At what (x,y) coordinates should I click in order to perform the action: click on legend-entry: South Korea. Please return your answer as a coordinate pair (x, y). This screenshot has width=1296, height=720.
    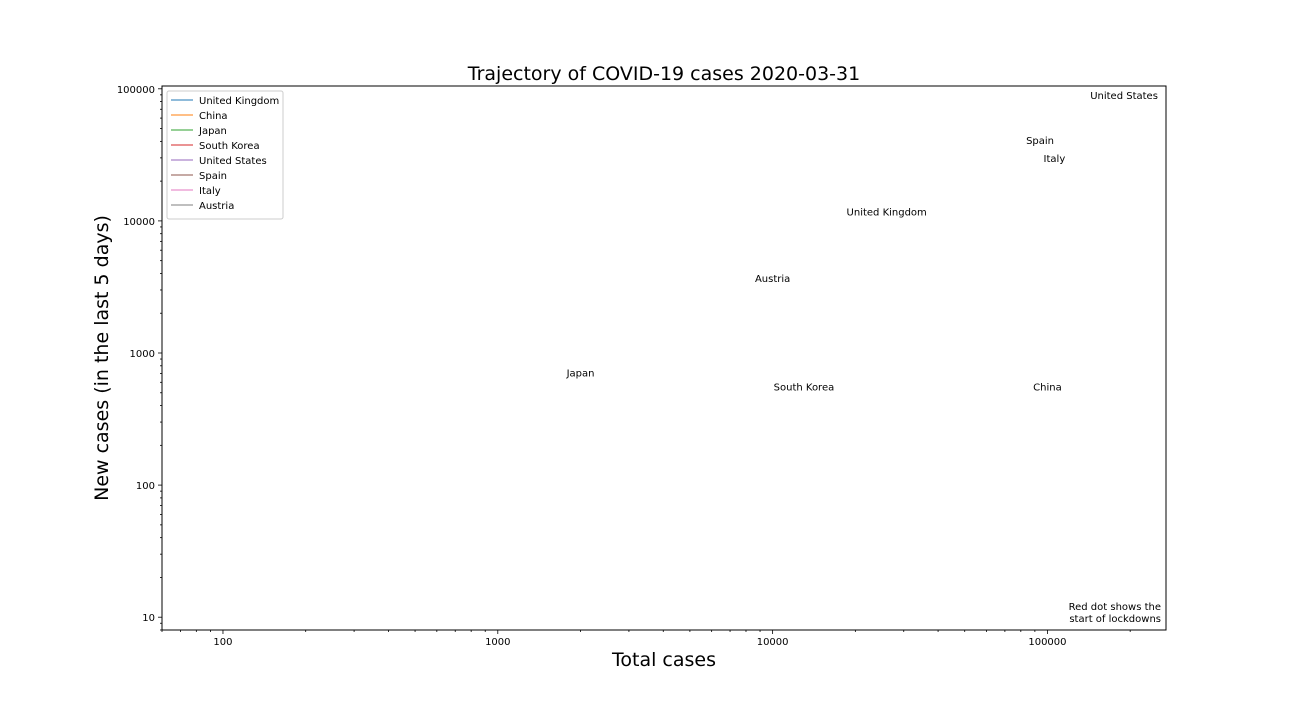
    Looking at the image, I should click on (229, 146).